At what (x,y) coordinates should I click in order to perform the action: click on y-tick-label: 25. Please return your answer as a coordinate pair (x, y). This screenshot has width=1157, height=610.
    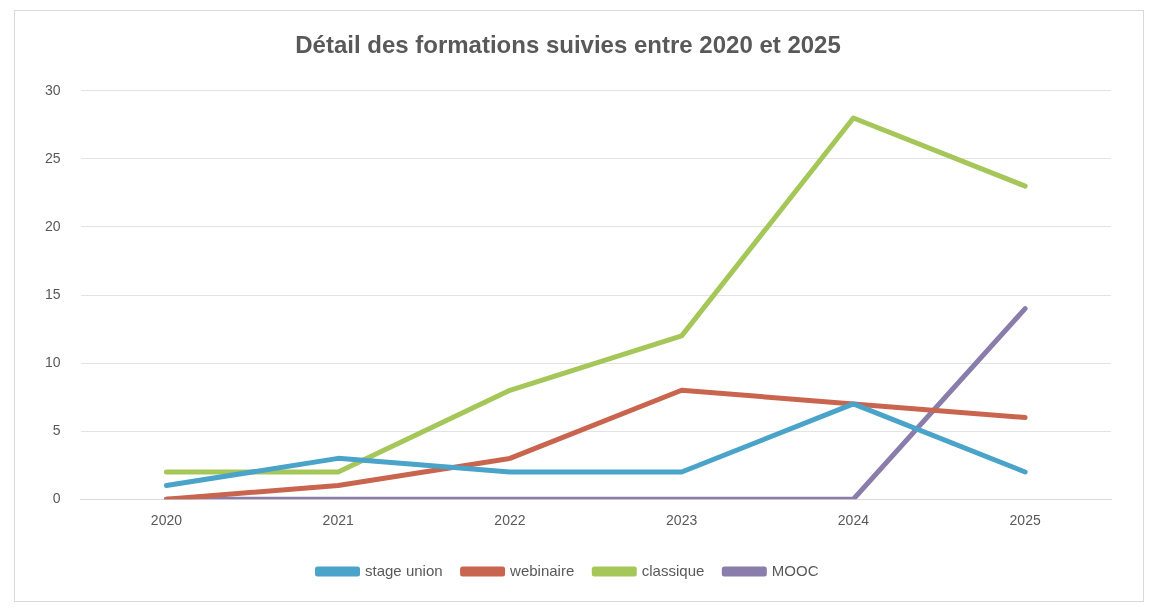
    Looking at the image, I should click on (52, 157).